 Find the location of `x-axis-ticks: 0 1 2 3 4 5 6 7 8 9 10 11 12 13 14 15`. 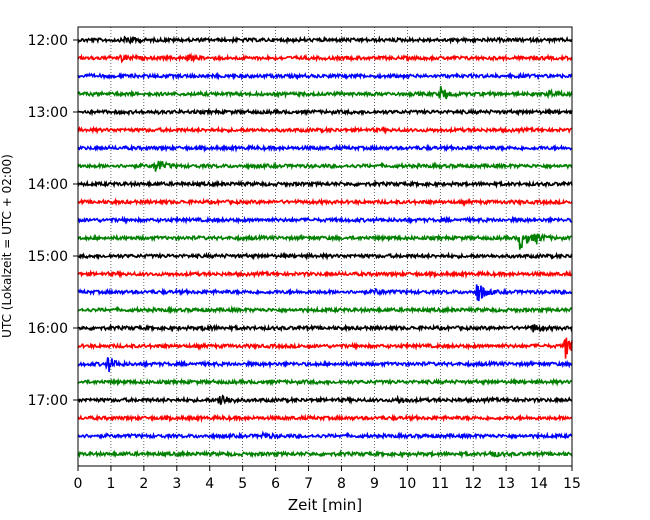

x-axis-ticks: 0 1 2 3 4 5 6 7 8 9 10 11 12 13 14 15 is located at coordinates (327, 479).